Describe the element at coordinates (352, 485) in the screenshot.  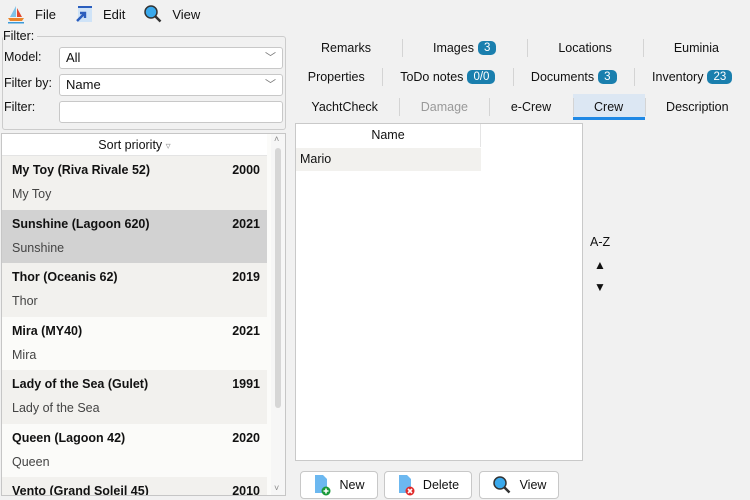
I see `new-label: New` at that location.